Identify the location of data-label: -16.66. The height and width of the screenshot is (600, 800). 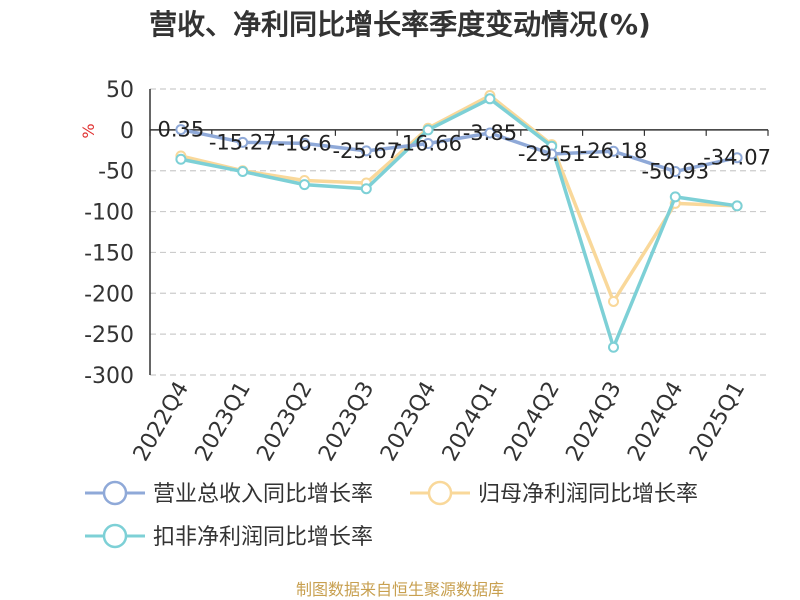
(428, 143).